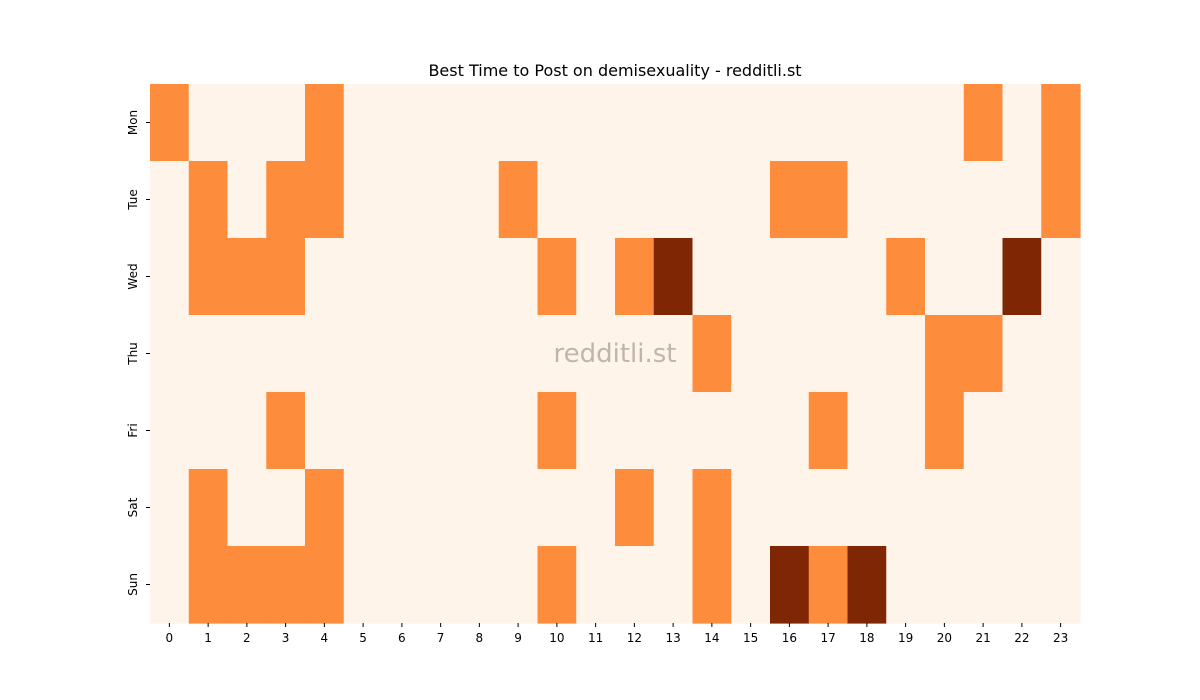 This screenshot has height=700, width=1200. Describe the element at coordinates (1021, 638) in the screenshot. I see `x-tick-label: 22` at that location.